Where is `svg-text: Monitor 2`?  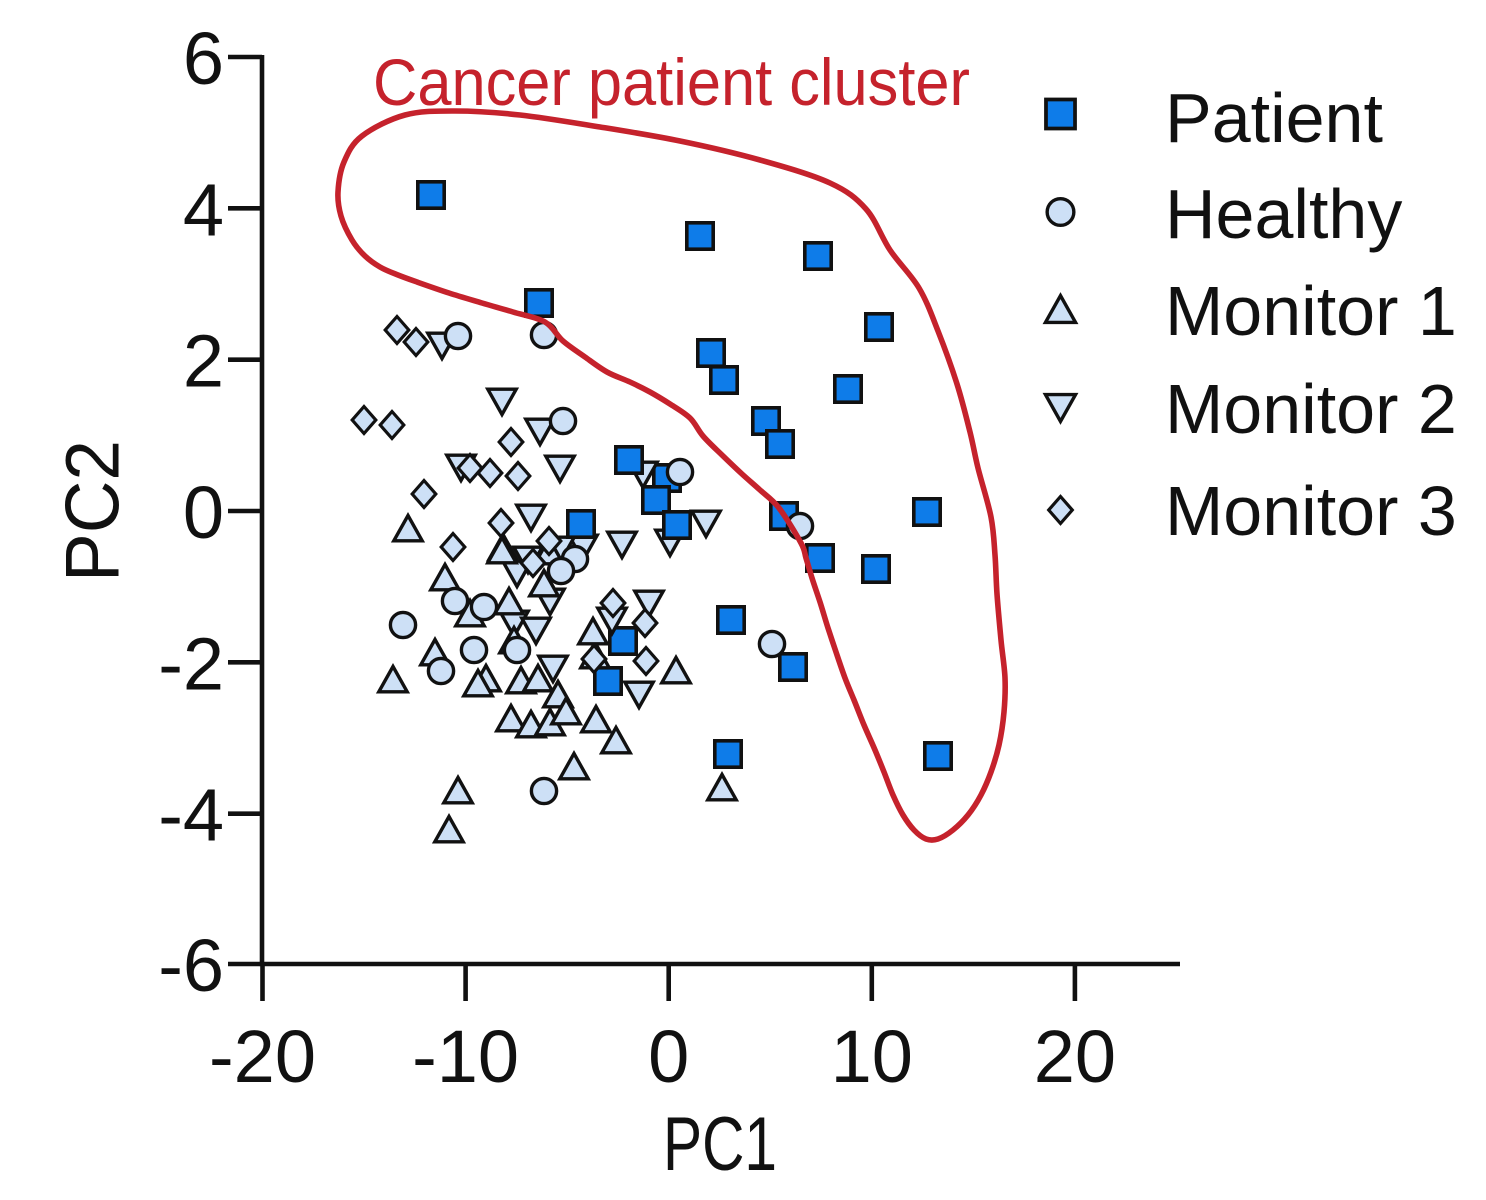
svg-text: Monitor 2 is located at coordinates (1311, 409).